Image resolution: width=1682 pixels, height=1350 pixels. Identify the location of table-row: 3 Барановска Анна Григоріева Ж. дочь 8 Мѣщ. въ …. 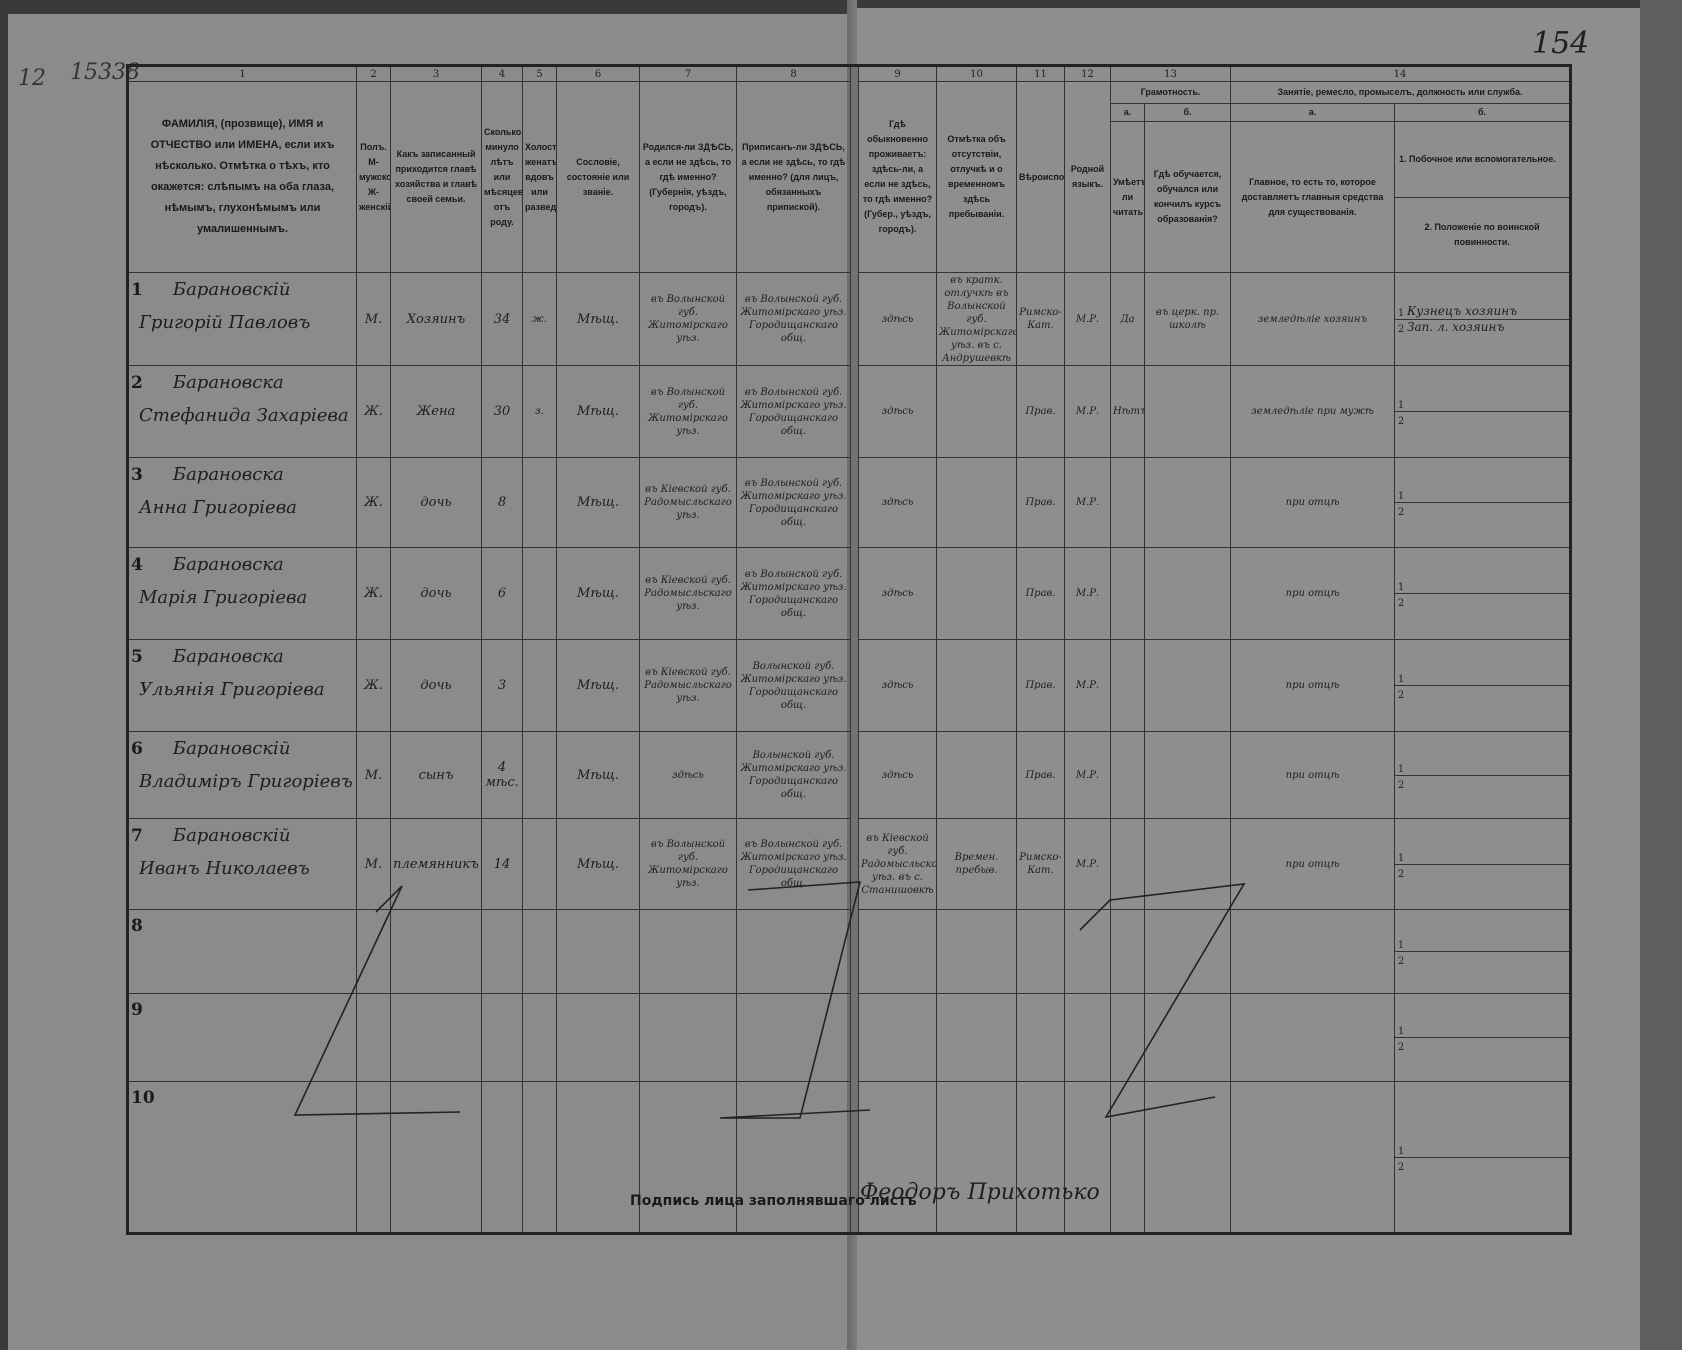
(849, 502).